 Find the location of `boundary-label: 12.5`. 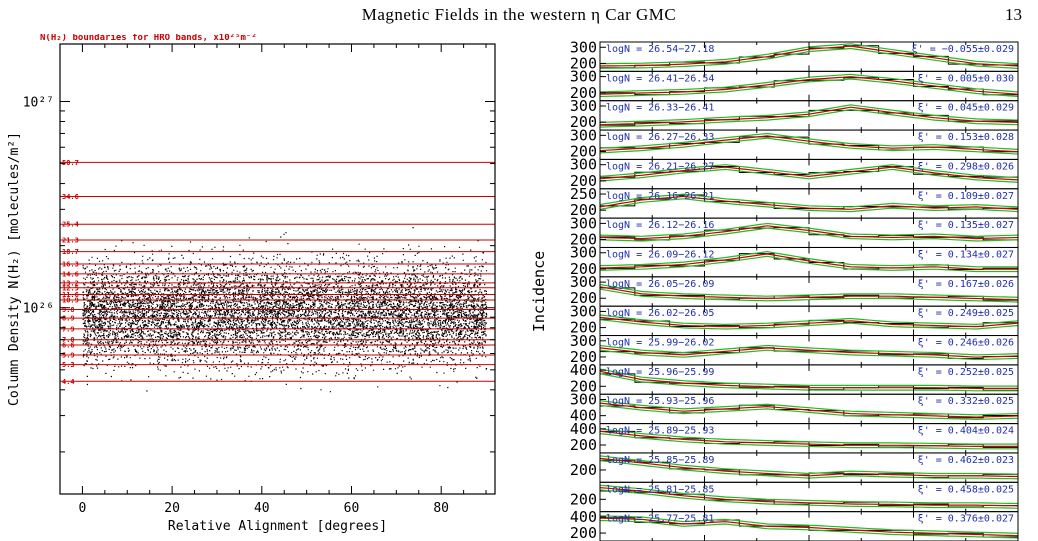

boundary-label: 12.5 is located at coordinates (70, 288).